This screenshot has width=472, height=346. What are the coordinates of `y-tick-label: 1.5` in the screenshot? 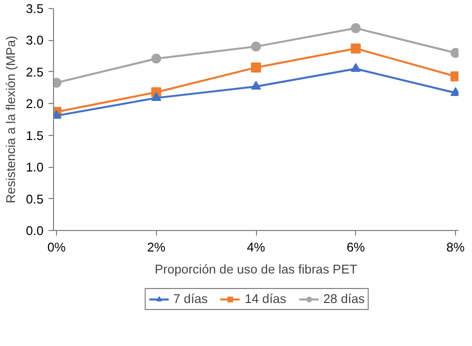 It's located at (35, 135).